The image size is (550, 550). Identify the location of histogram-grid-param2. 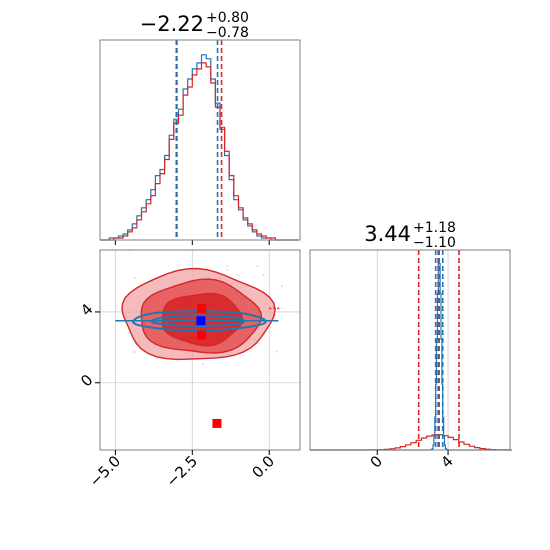
(412, 350).